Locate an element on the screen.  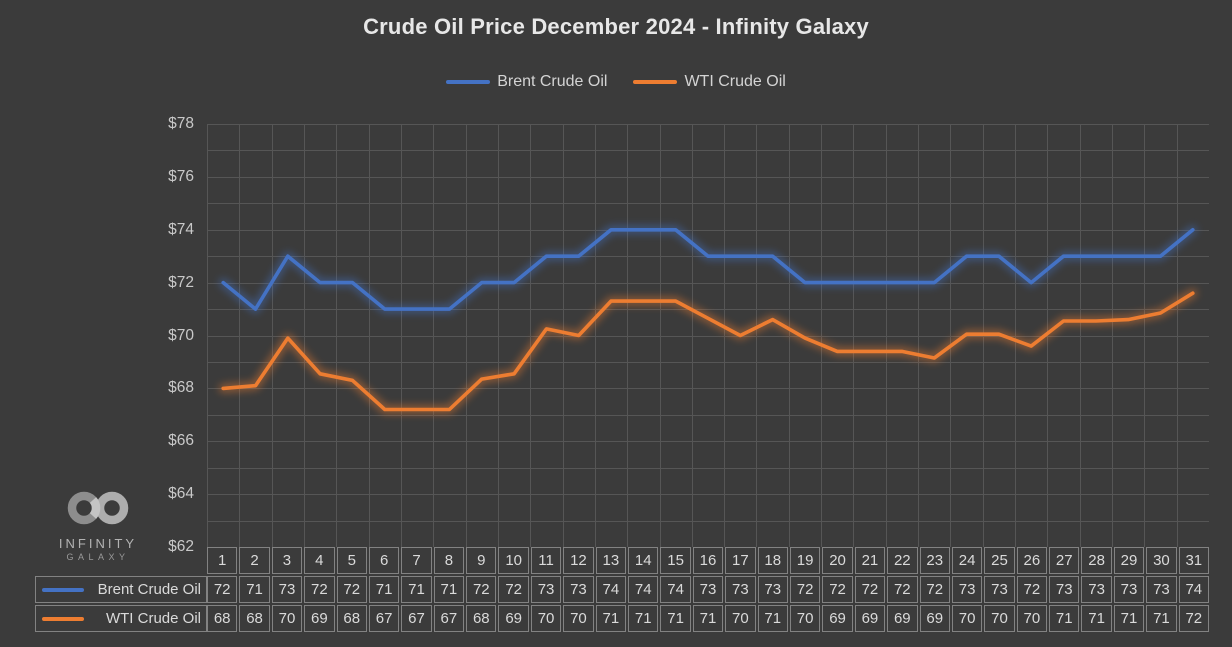
series-line-wti is located at coordinates (708, 351).